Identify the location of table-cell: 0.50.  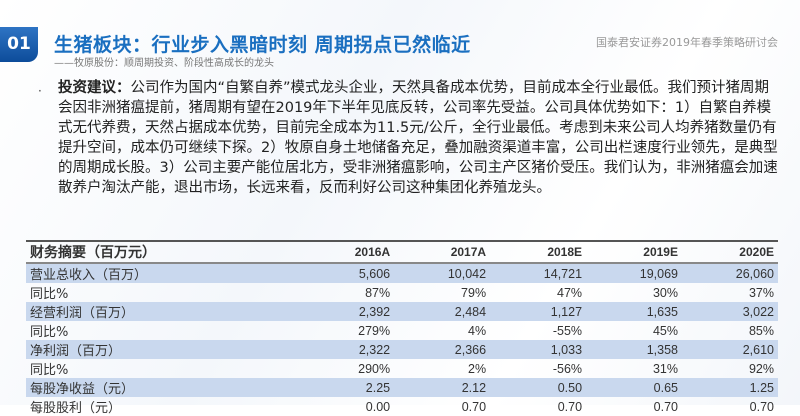
(538, 387).